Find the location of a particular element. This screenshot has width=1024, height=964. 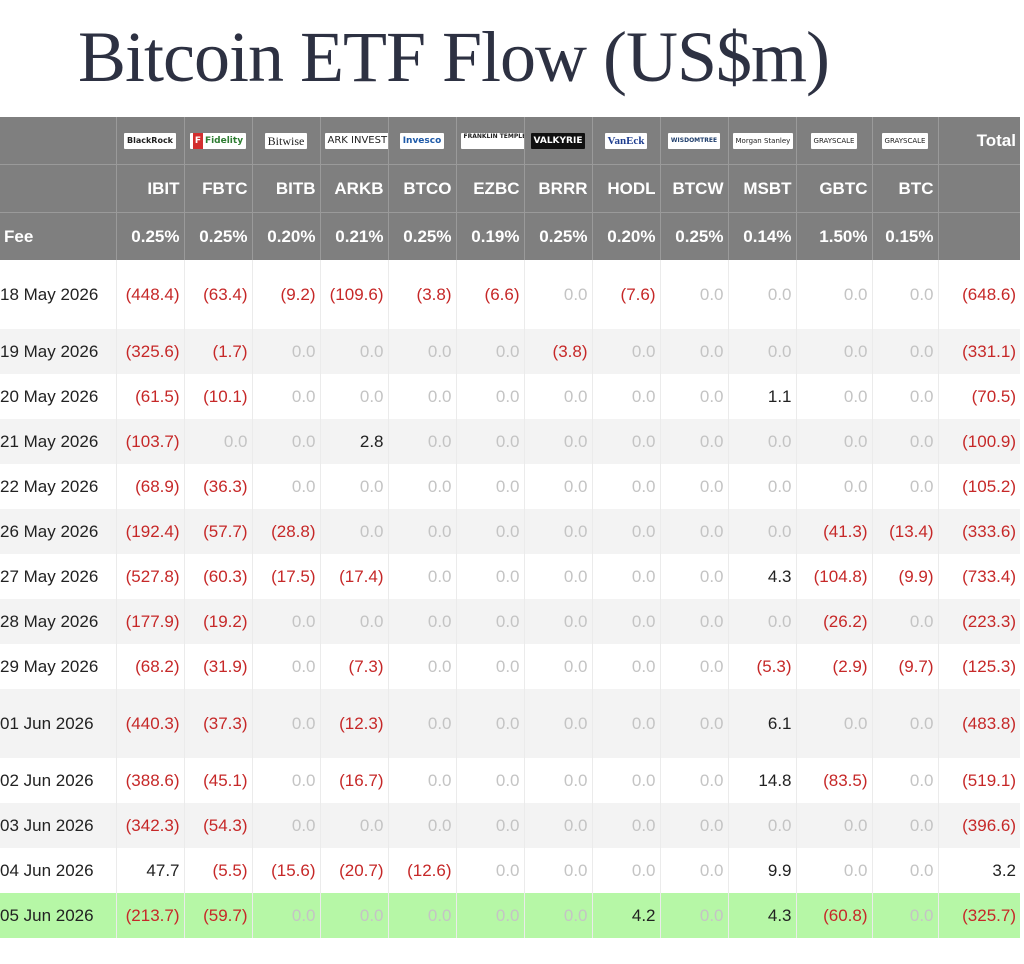

issuer-logo-cell: ARK INVEST is located at coordinates (354, 141).